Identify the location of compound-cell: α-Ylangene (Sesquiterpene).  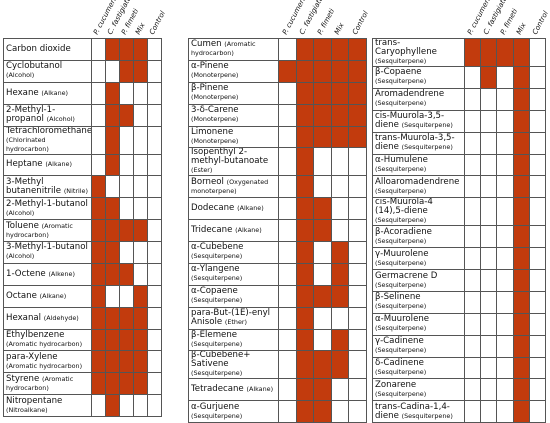
(233, 274).